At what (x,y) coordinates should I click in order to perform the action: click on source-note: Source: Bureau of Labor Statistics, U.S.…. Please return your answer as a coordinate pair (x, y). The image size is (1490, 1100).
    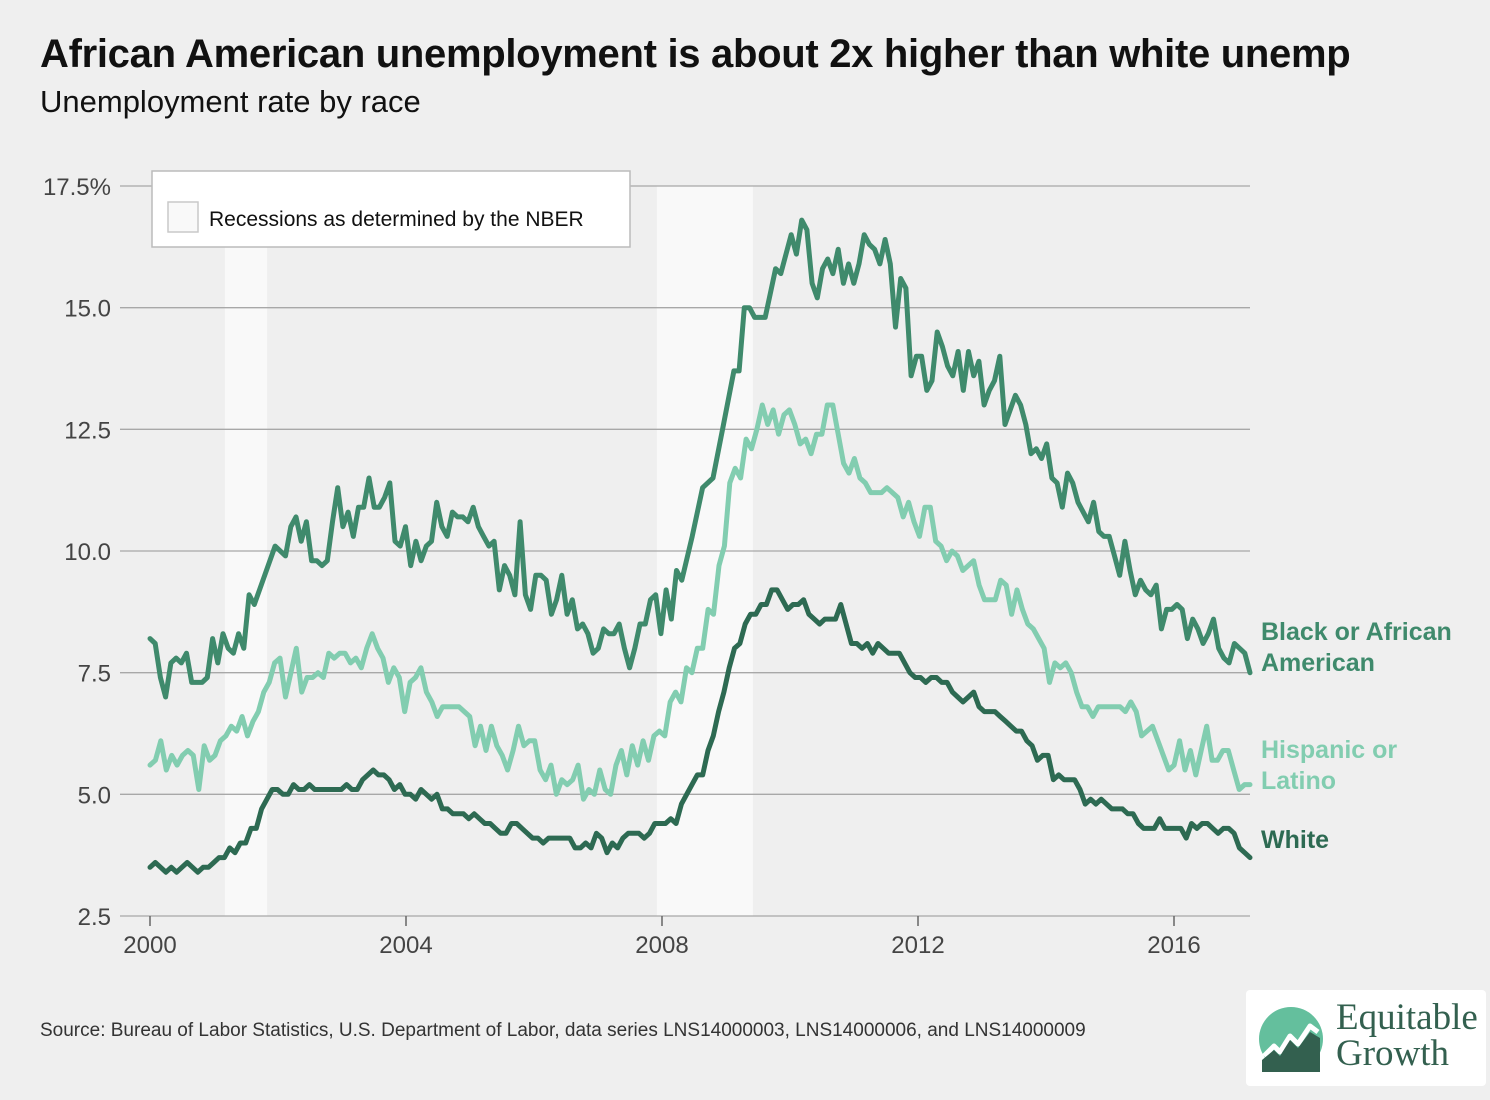
    Looking at the image, I should click on (563, 1030).